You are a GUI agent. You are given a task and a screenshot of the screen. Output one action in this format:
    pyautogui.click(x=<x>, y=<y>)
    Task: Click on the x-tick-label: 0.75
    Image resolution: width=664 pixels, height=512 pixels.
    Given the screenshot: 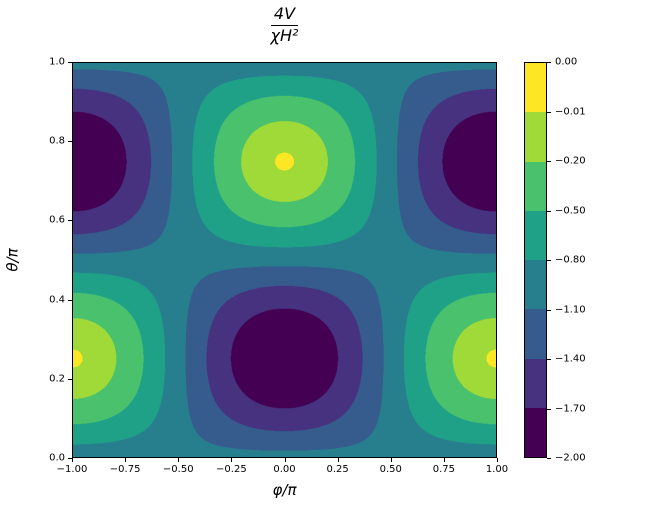 What is the action you would take?
    pyautogui.click(x=444, y=469)
    